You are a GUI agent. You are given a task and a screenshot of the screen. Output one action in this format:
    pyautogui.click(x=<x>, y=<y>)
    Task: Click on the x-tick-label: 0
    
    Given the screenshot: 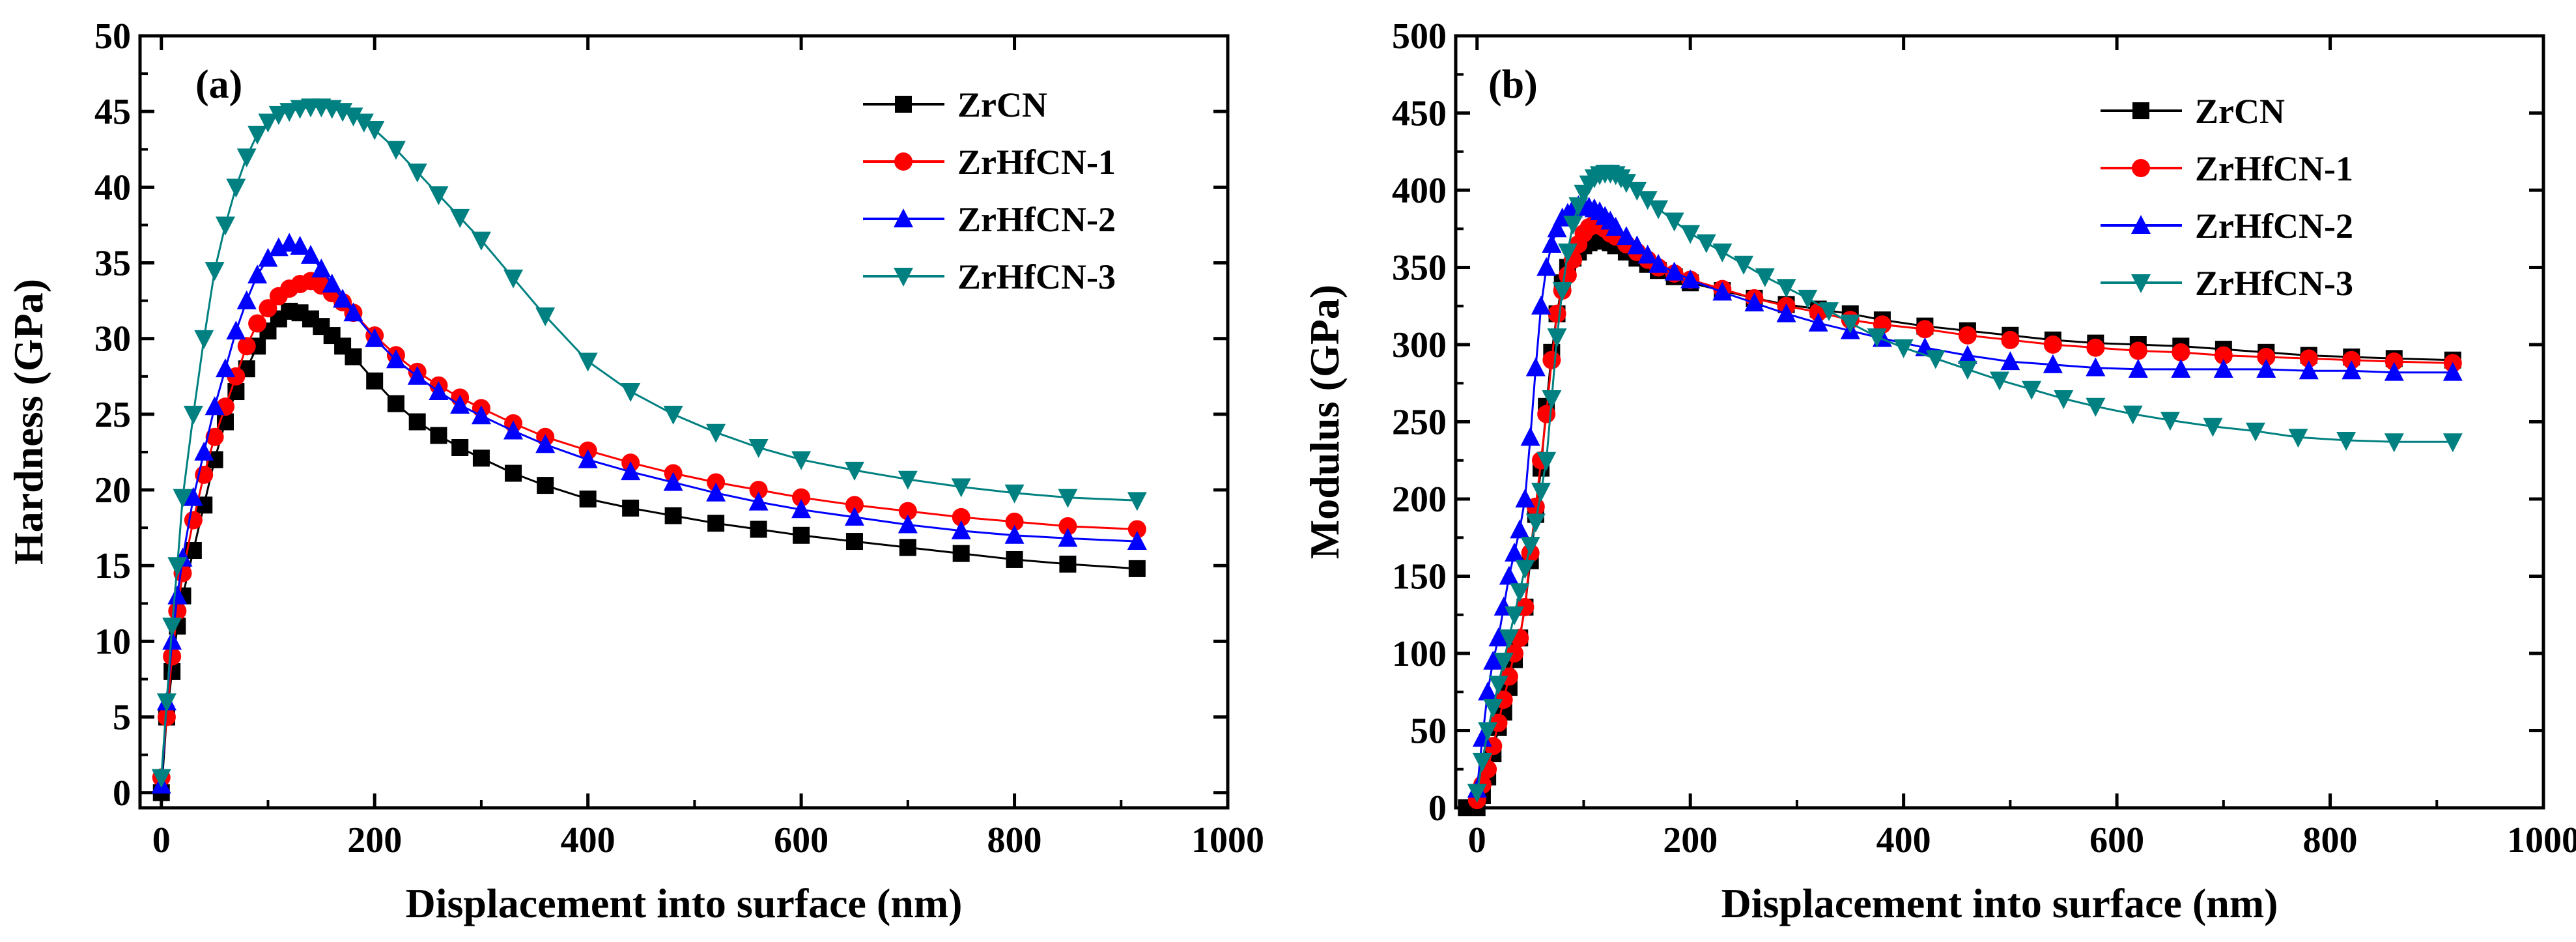 What is the action you would take?
    pyautogui.click(x=1477, y=841)
    